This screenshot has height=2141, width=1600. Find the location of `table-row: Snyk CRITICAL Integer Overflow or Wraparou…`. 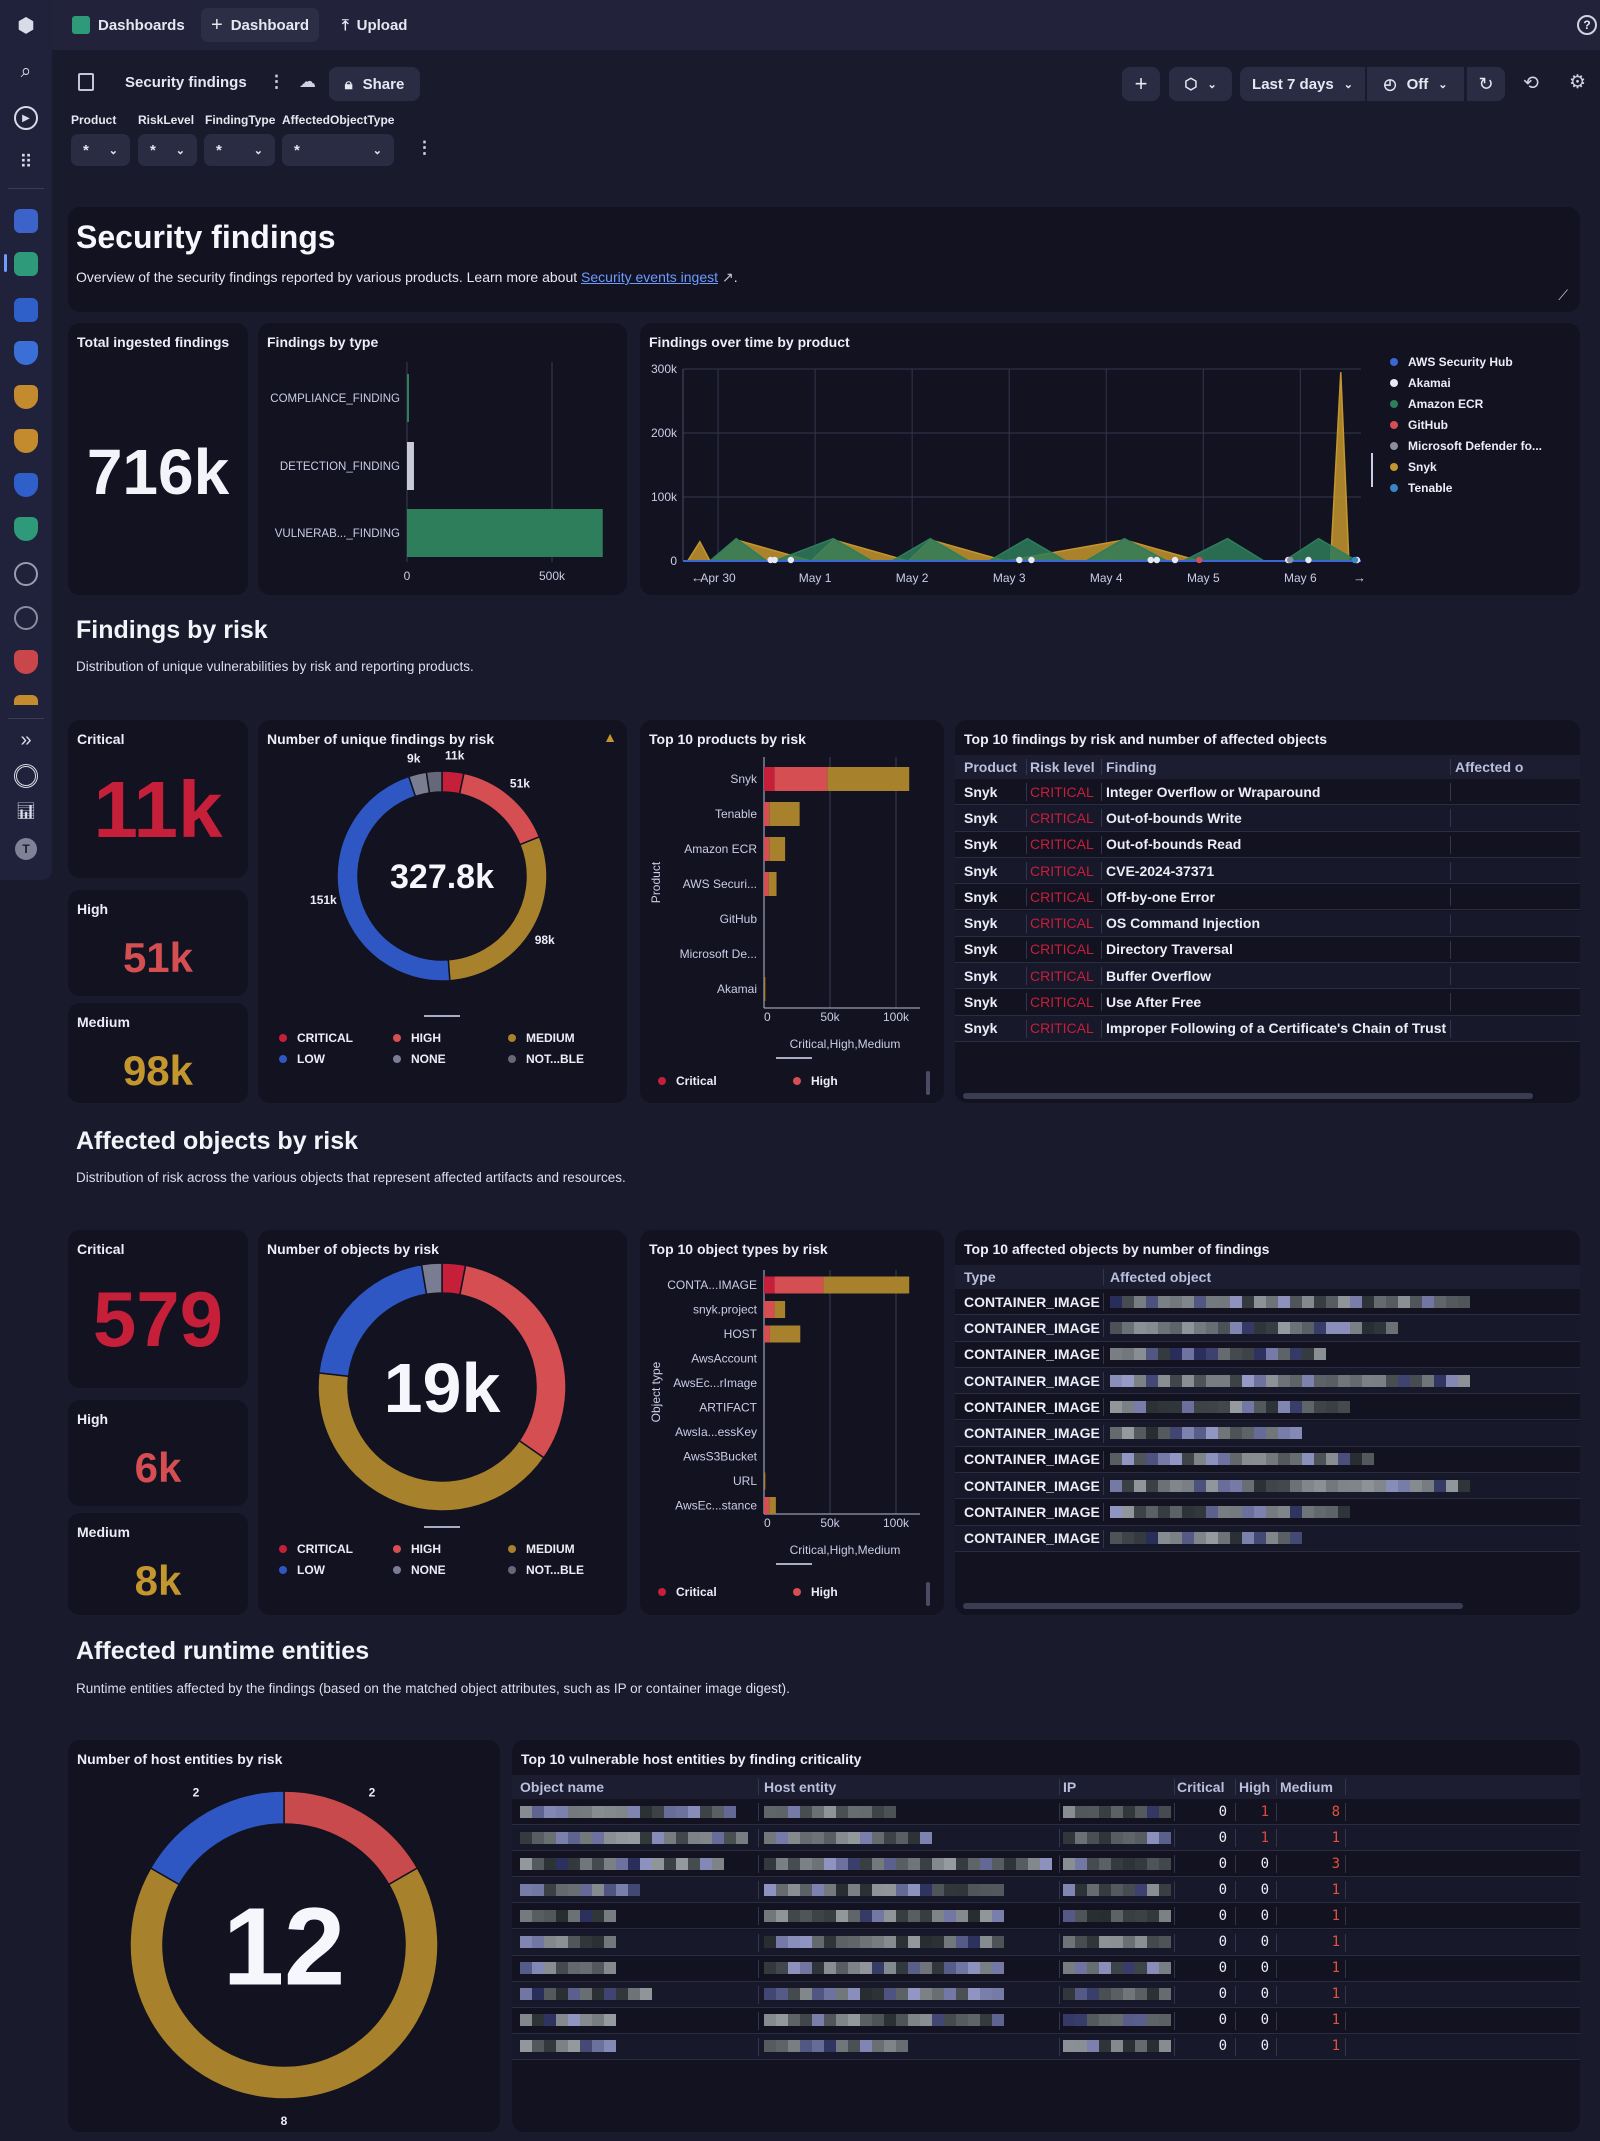

table-row: Snyk CRITICAL Integer Overflow or Wraparou… is located at coordinates (1267, 792).